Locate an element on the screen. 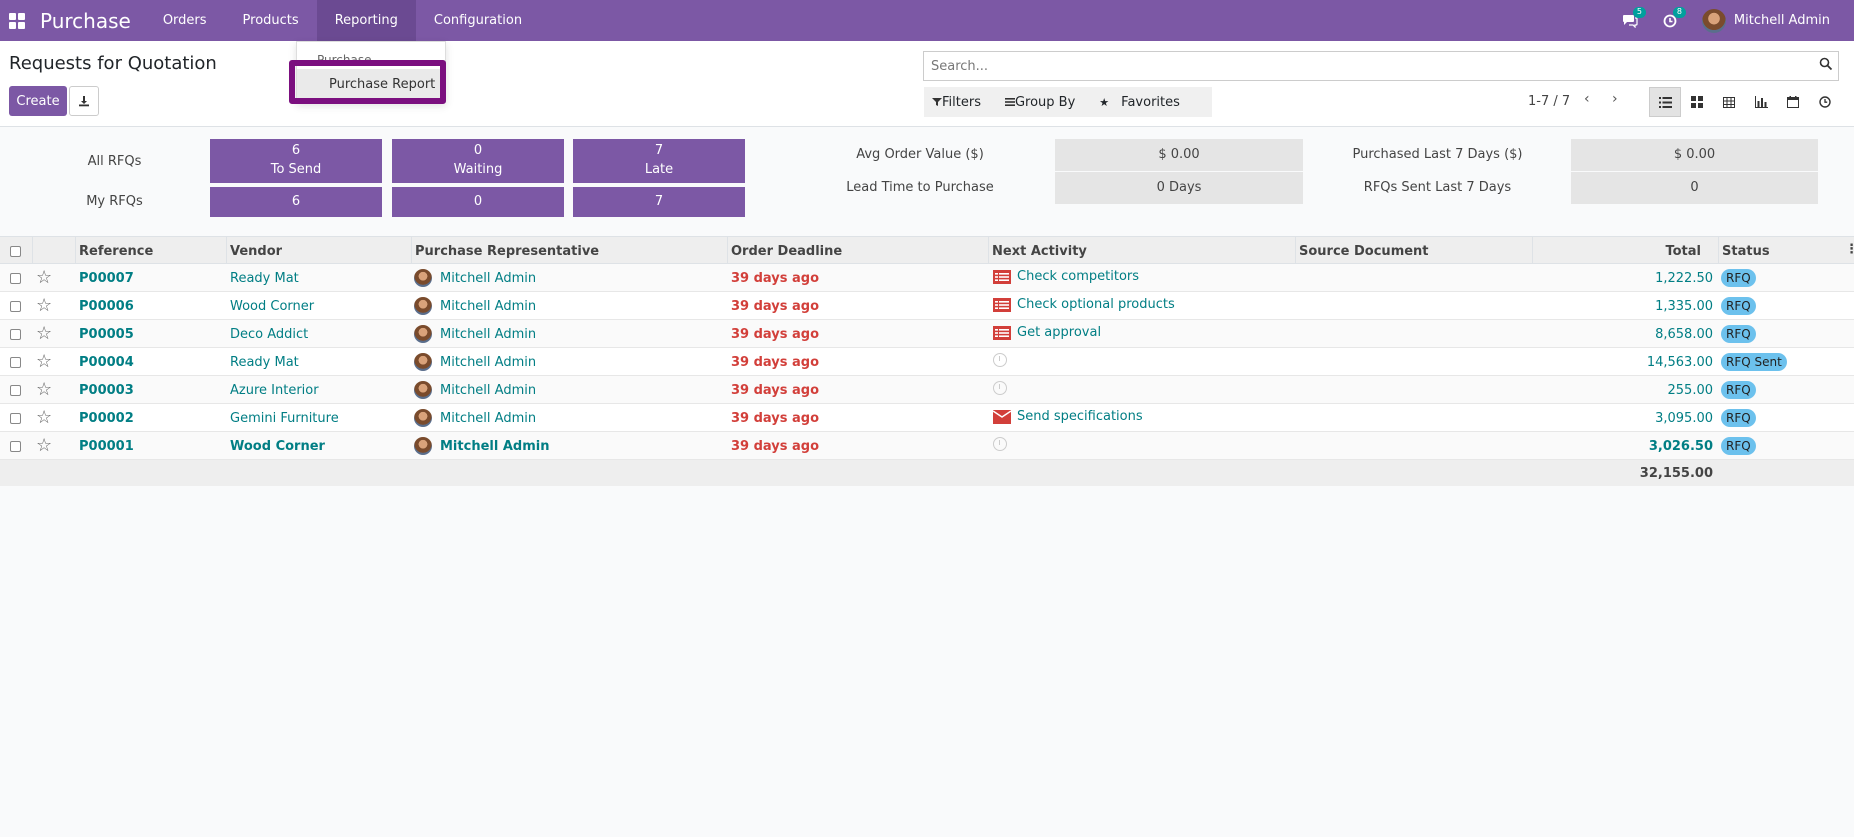 This screenshot has width=1854, height=837. header-total: Total is located at coordinates (1683, 251).